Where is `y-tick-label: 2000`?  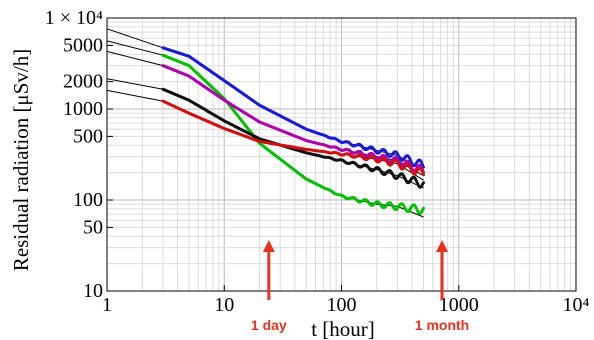 y-tick-label: 2000 is located at coordinates (83, 82).